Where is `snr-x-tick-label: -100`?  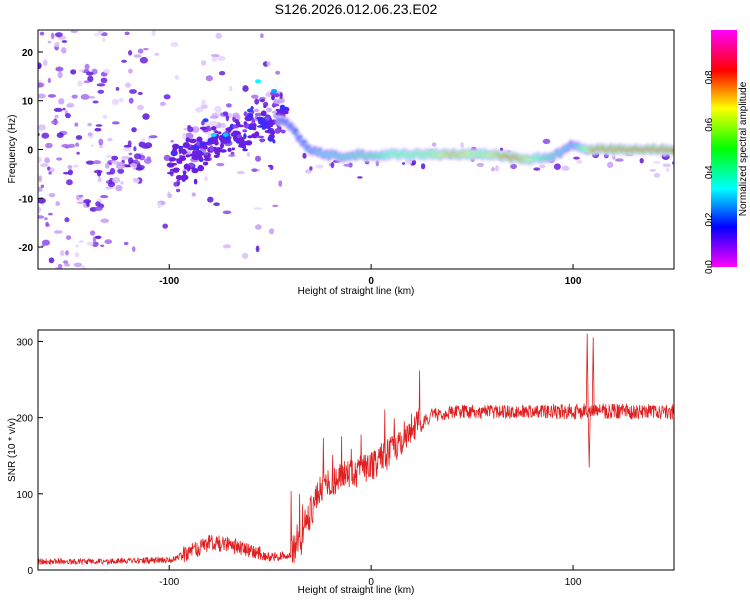 snr-x-tick-label: -100 is located at coordinates (169, 582).